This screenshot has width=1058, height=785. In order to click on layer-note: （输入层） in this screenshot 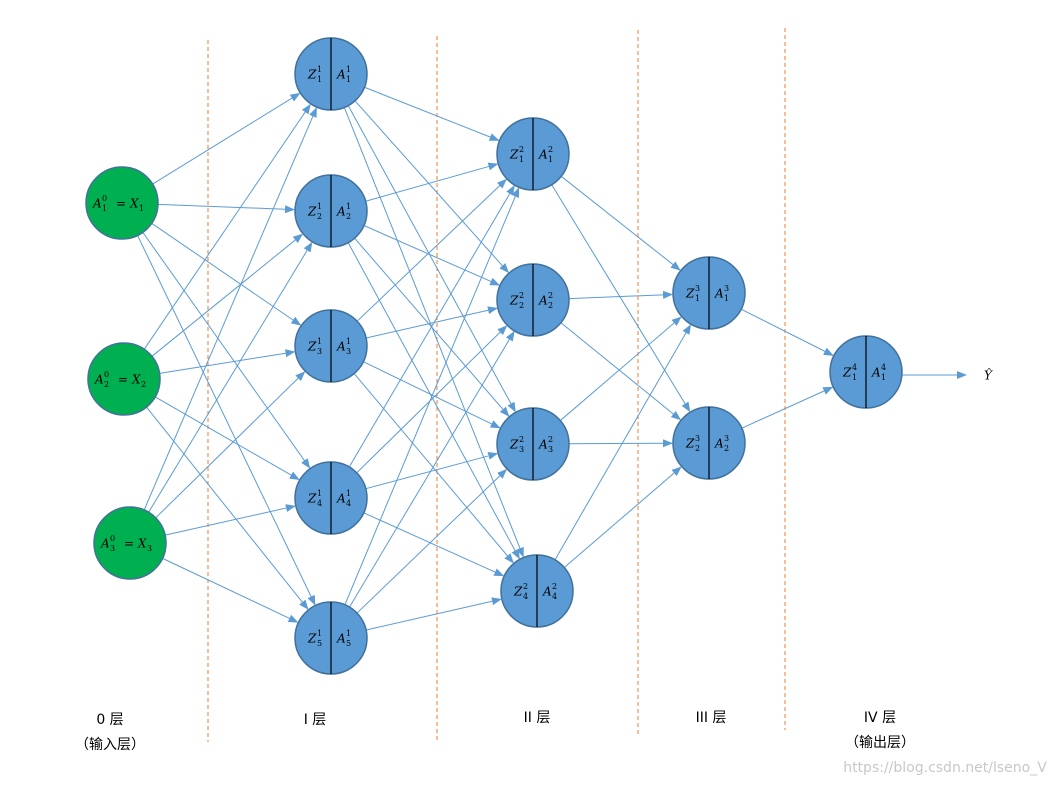, I will do `click(110, 745)`.